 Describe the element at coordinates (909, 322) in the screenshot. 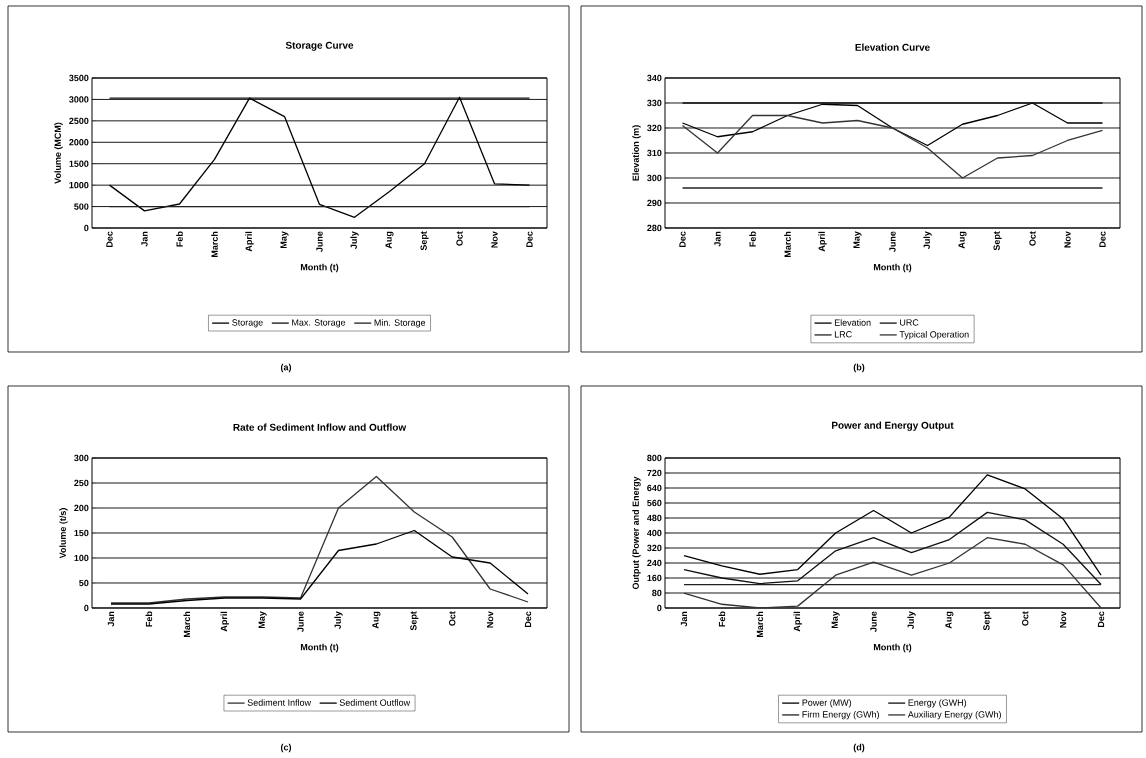

I see `legend-label: URC` at that location.